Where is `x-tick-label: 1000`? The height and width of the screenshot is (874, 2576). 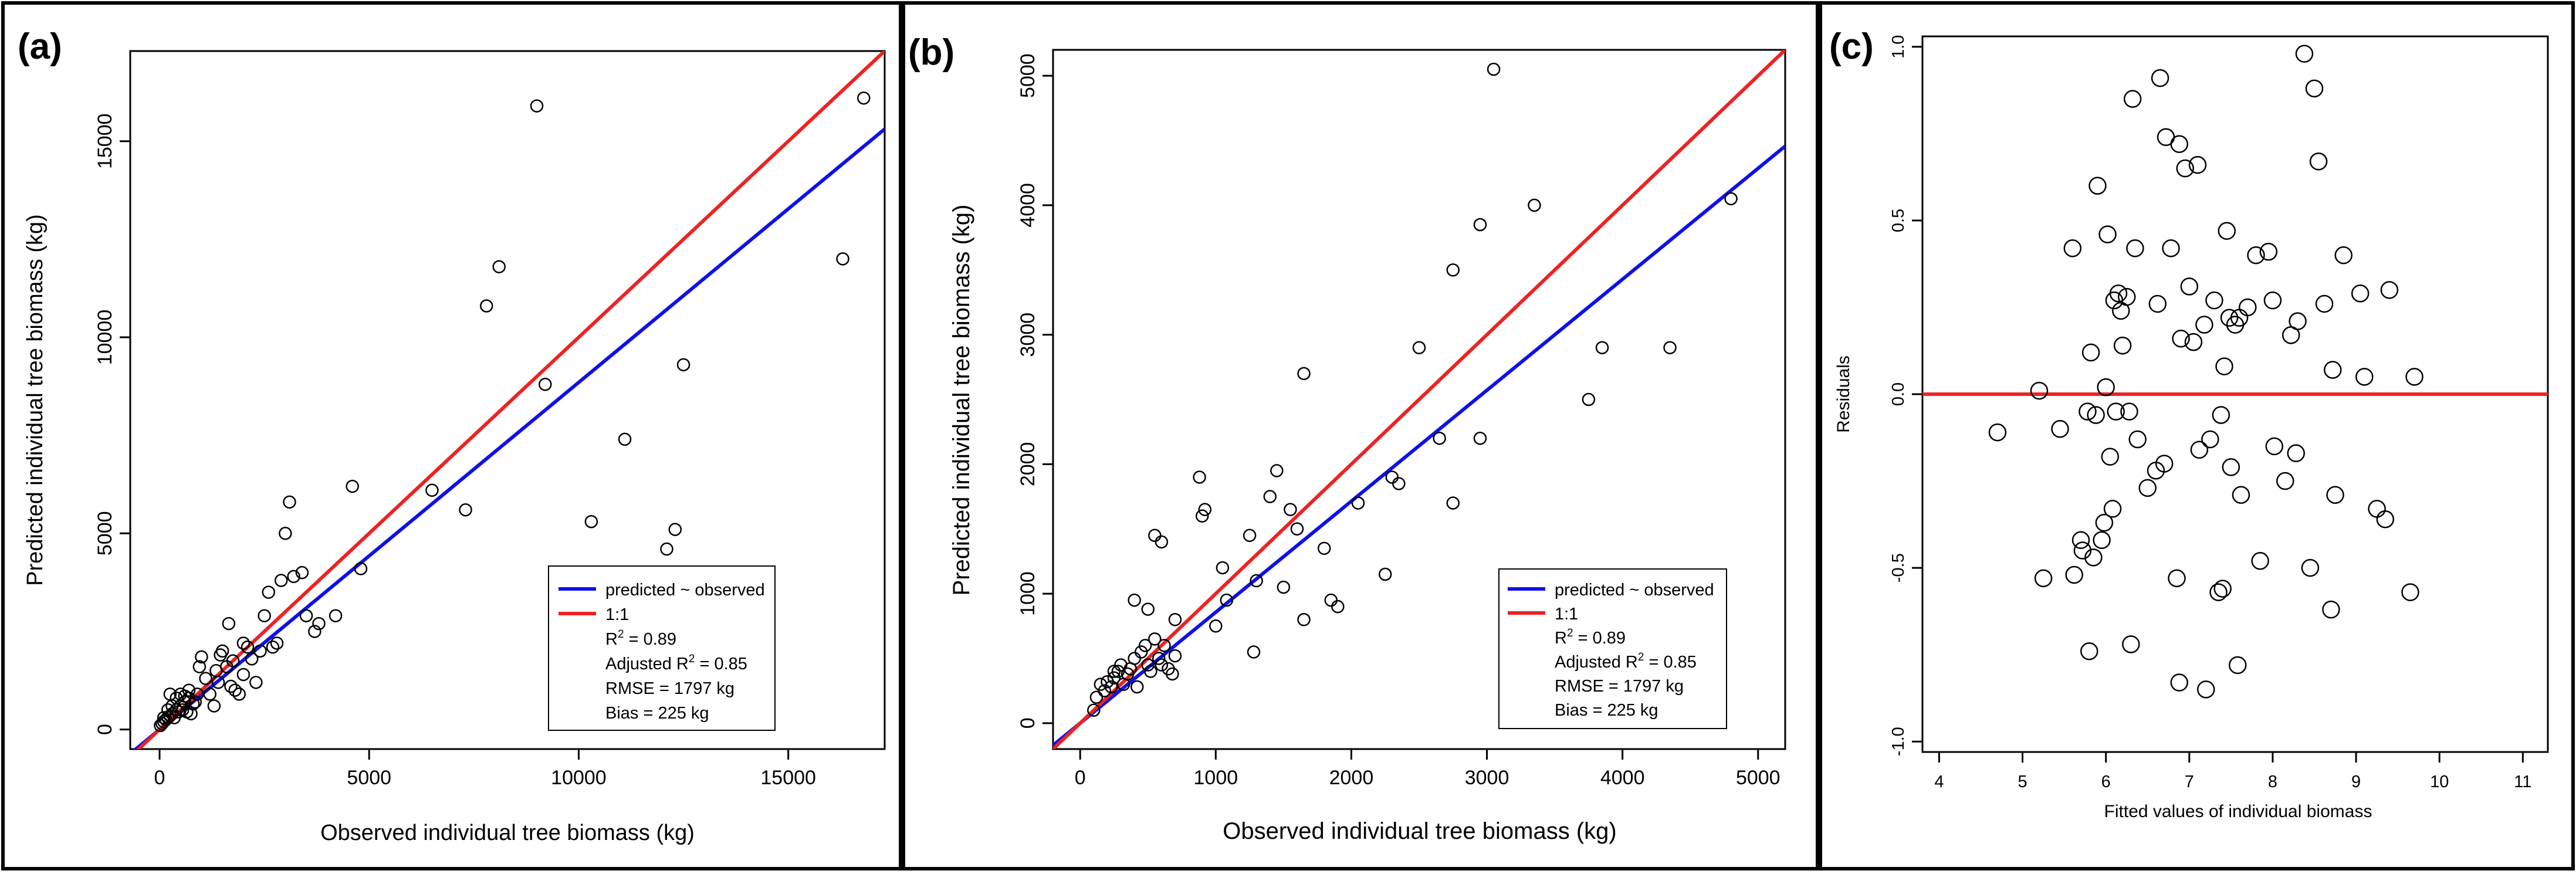
x-tick-label: 1000 is located at coordinates (1216, 778).